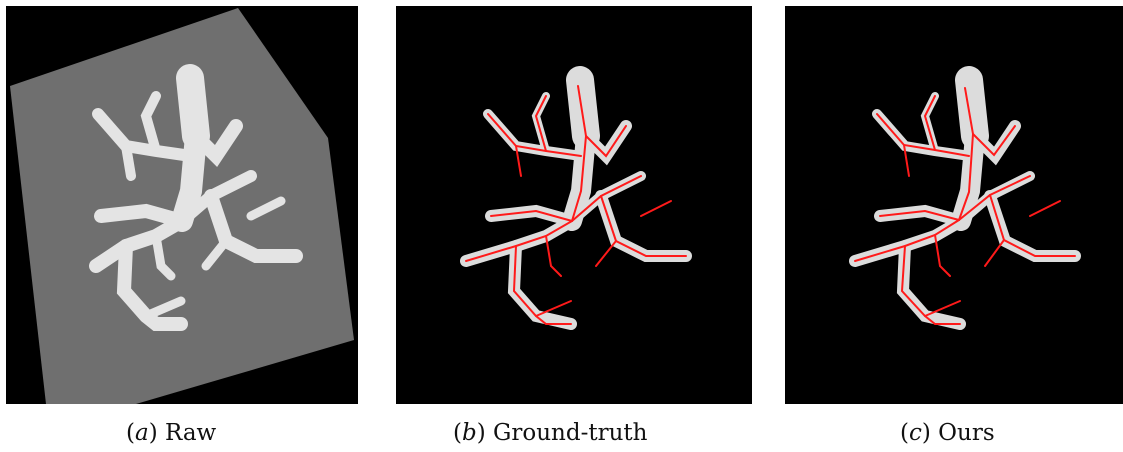  What do you see at coordinates (570, 433) in the screenshot?
I see `caption-ground-truth-label: Ground-truth` at bounding box center [570, 433].